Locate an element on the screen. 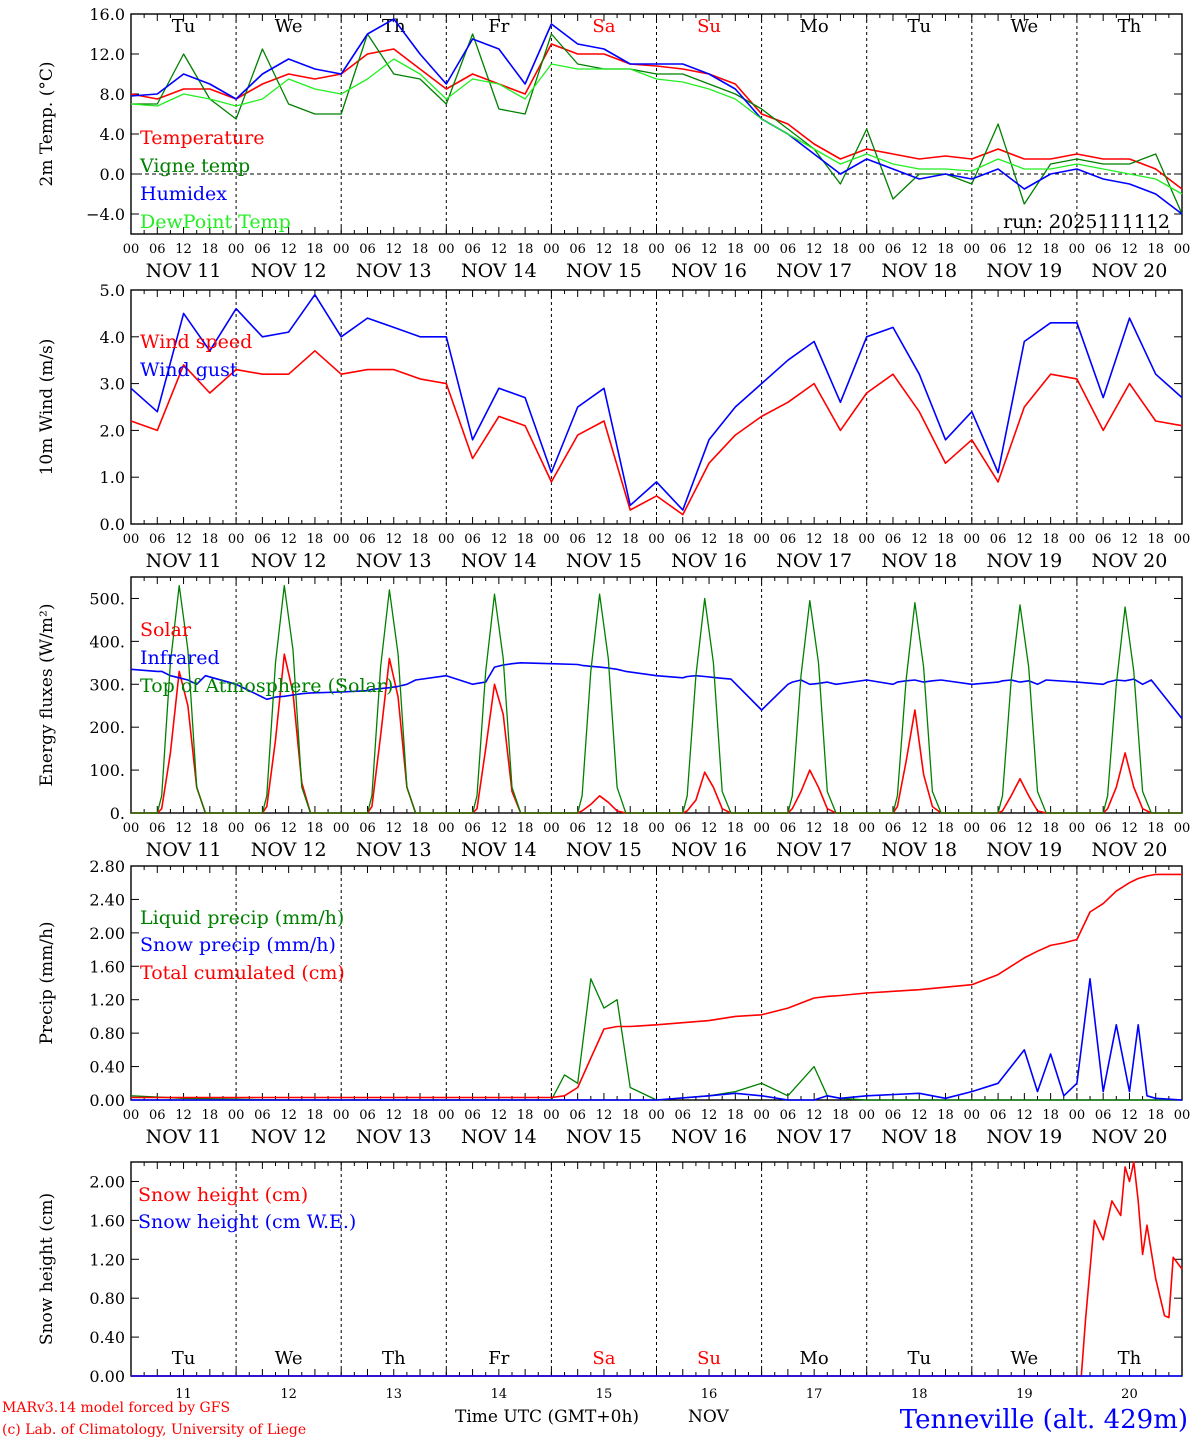 The height and width of the screenshot is (1440, 1194). legend-entry: DewPoint Temp is located at coordinates (215, 222).